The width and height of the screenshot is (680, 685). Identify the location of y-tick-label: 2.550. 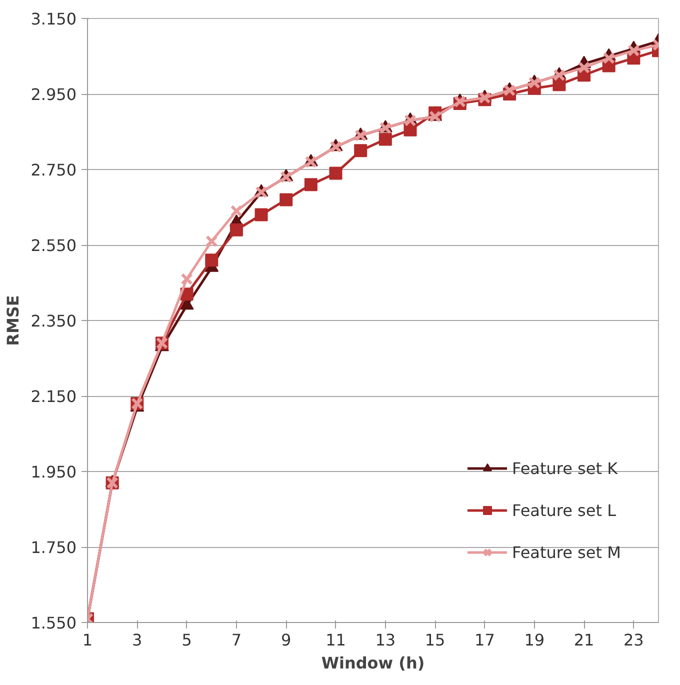
(53, 245).